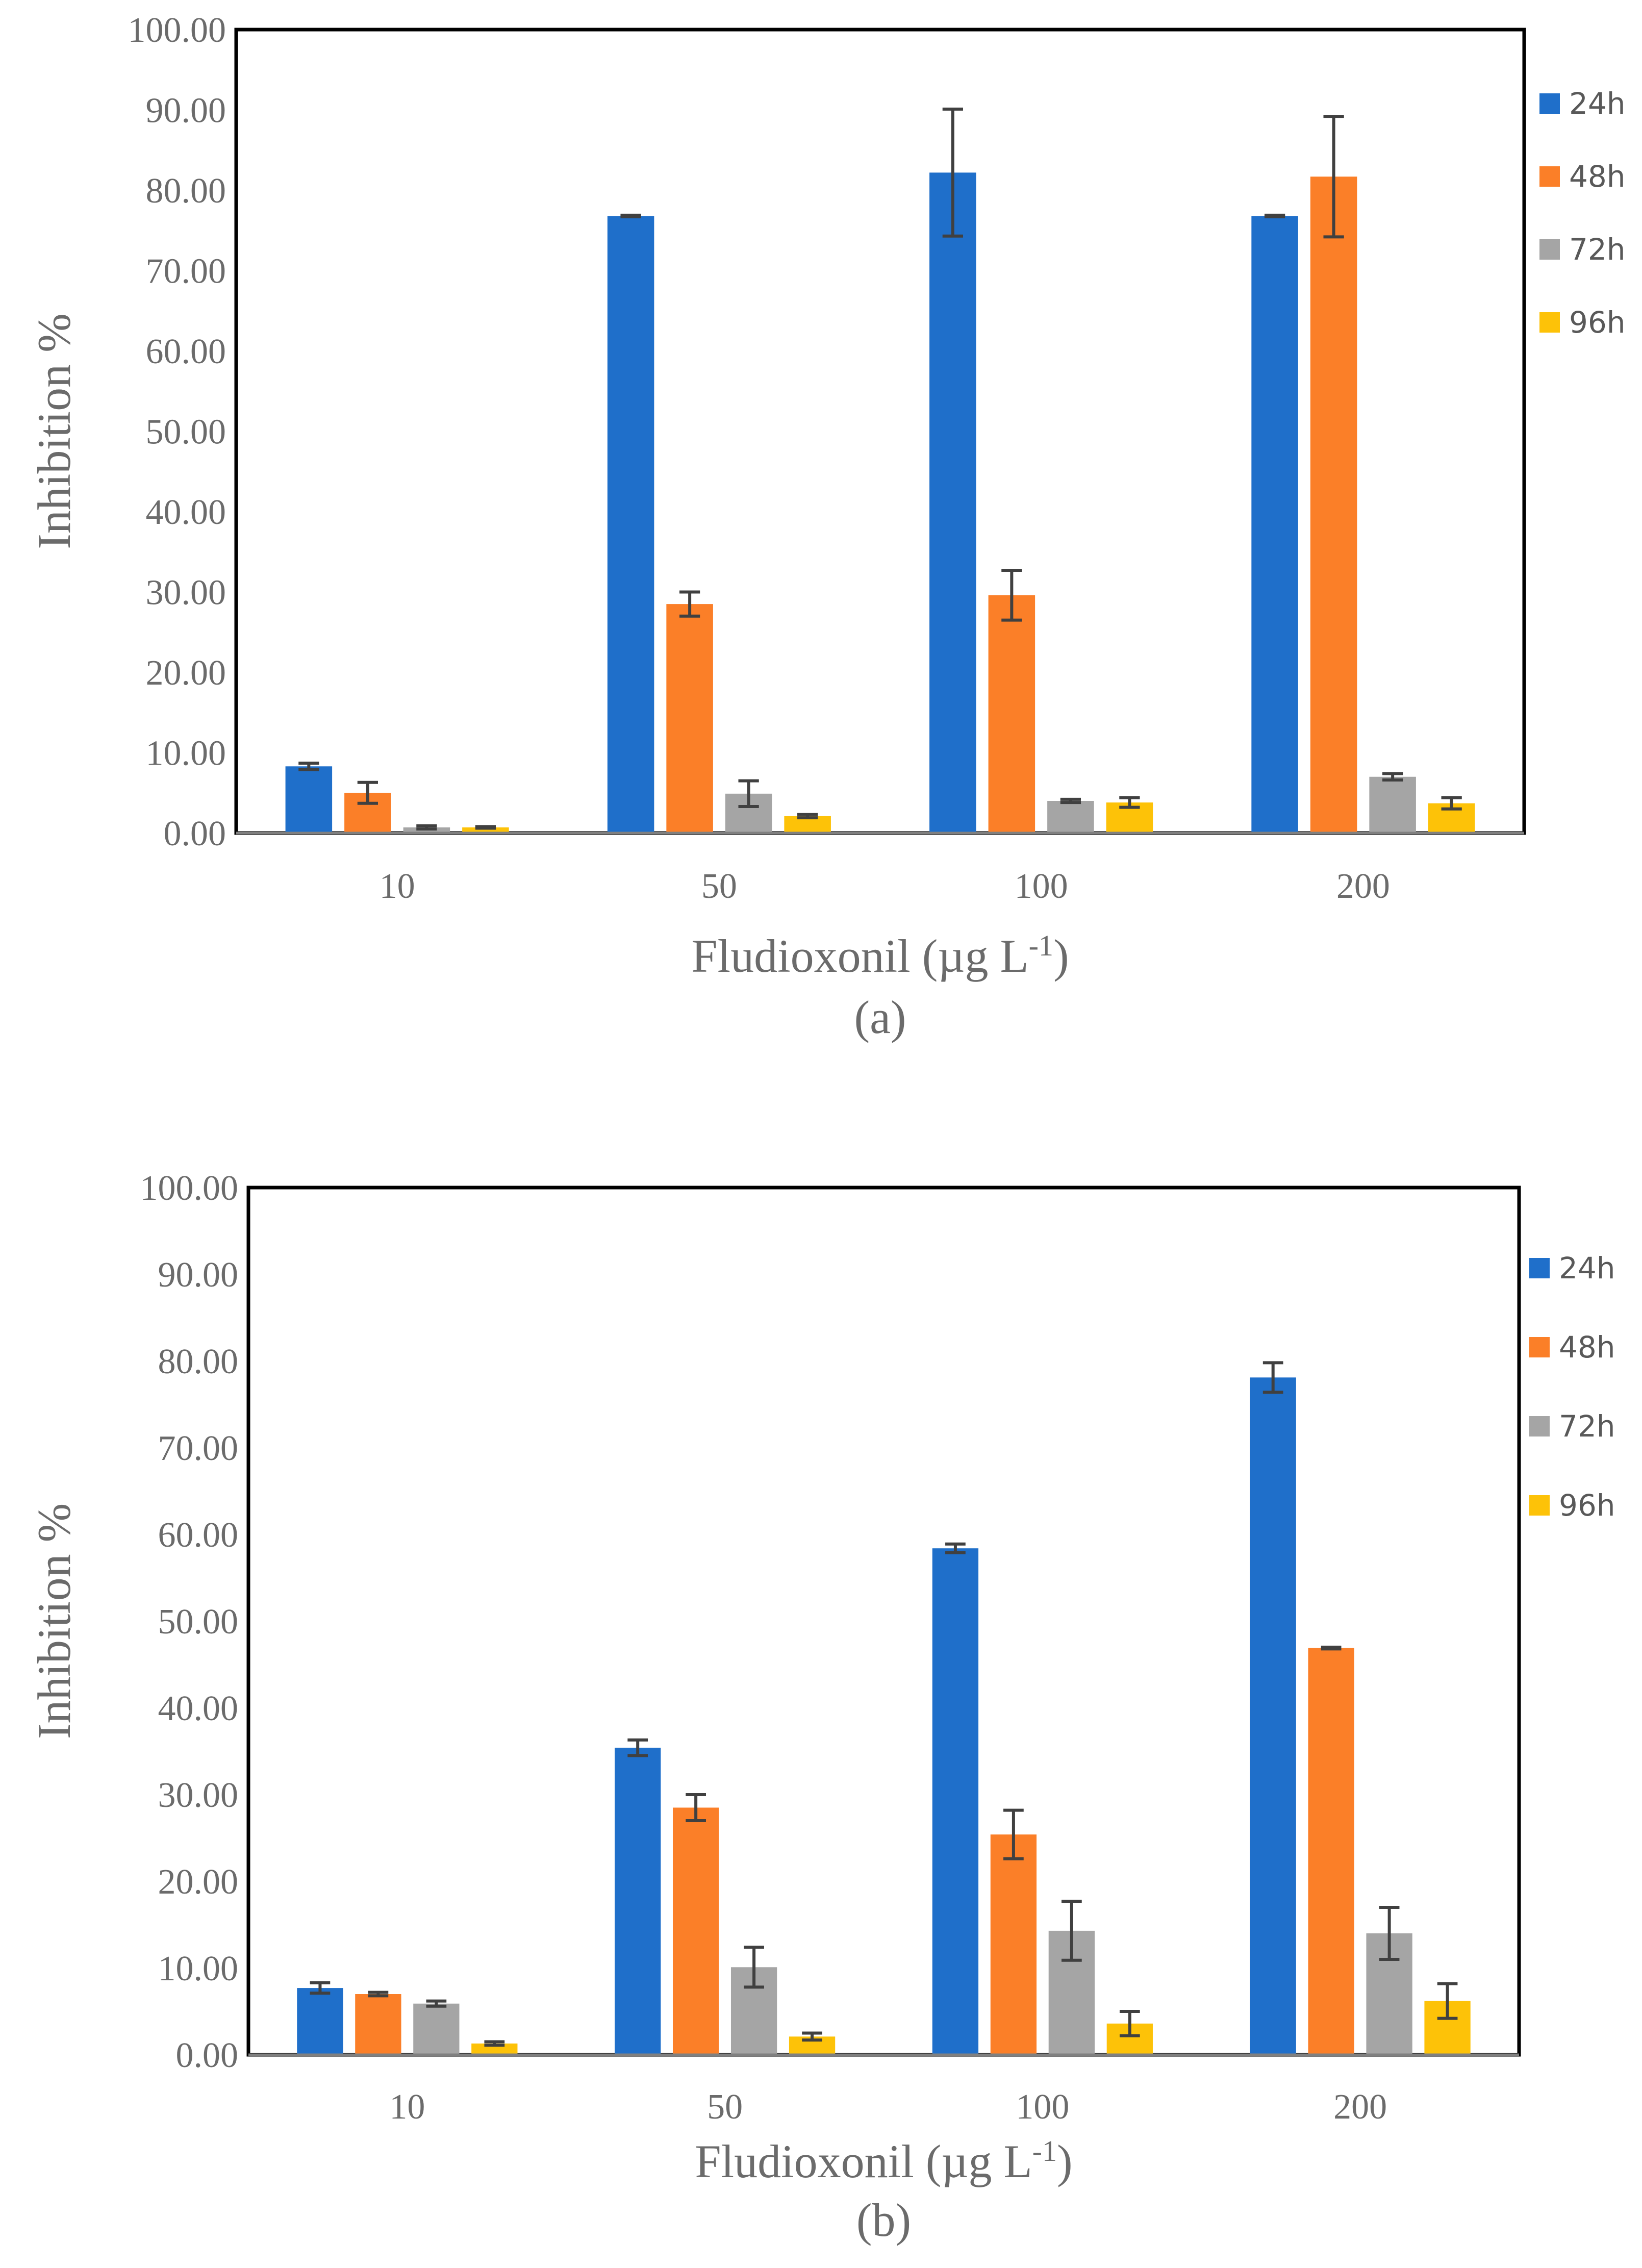 The image size is (1642, 2268). I want to click on panel-b-x-axis-title: Fludioxonil (µg L-1), so click(883, 2161).